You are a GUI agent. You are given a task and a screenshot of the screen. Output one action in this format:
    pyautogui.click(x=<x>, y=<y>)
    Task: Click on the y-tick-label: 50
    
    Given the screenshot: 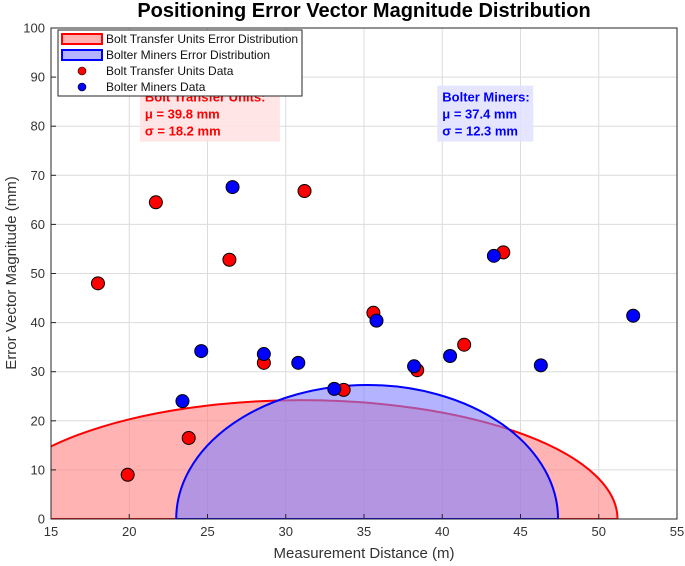 What is the action you would take?
    pyautogui.click(x=38, y=273)
    